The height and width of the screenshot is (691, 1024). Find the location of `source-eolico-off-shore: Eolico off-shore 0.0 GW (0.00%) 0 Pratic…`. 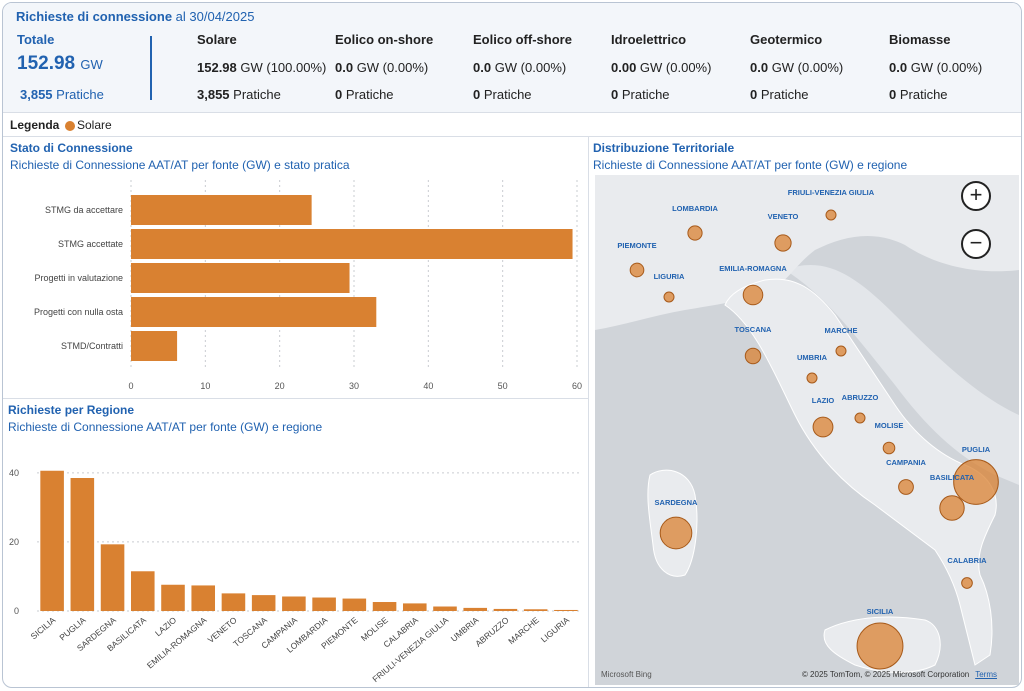

source-eolico-off-shore: Eolico off-shore 0.0 GW (0.00%) 0 Pratic… is located at coordinates (522, 67).